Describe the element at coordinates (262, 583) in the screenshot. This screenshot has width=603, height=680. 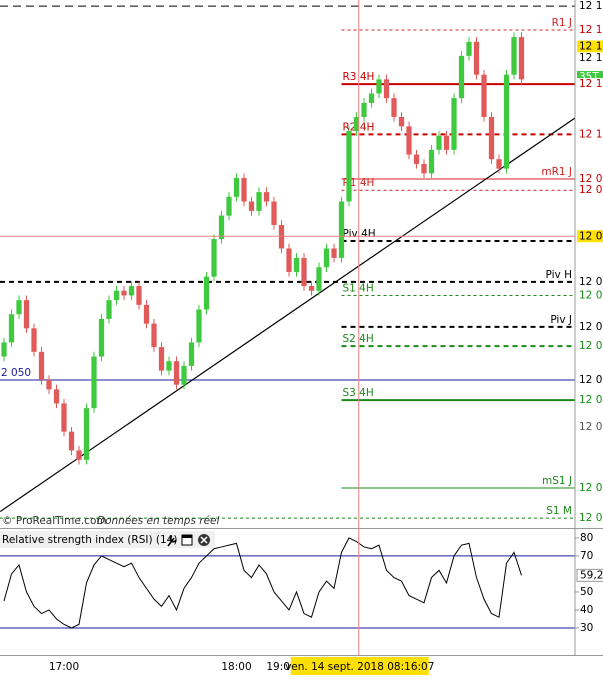
I see `rsi-line` at that location.